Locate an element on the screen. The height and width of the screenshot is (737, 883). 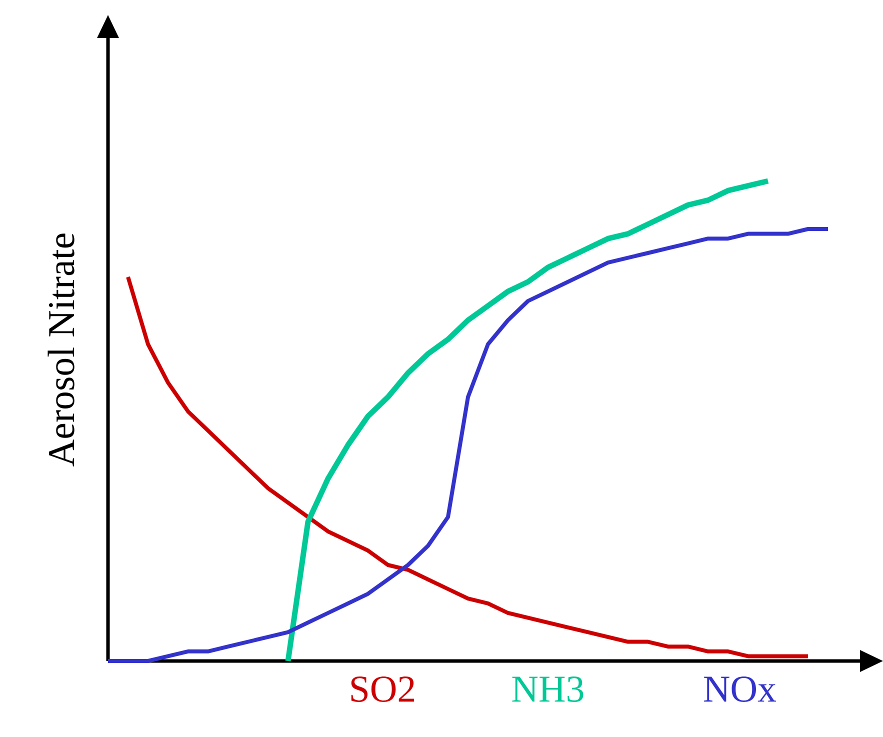
text: SO2 is located at coordinates (382, 689).